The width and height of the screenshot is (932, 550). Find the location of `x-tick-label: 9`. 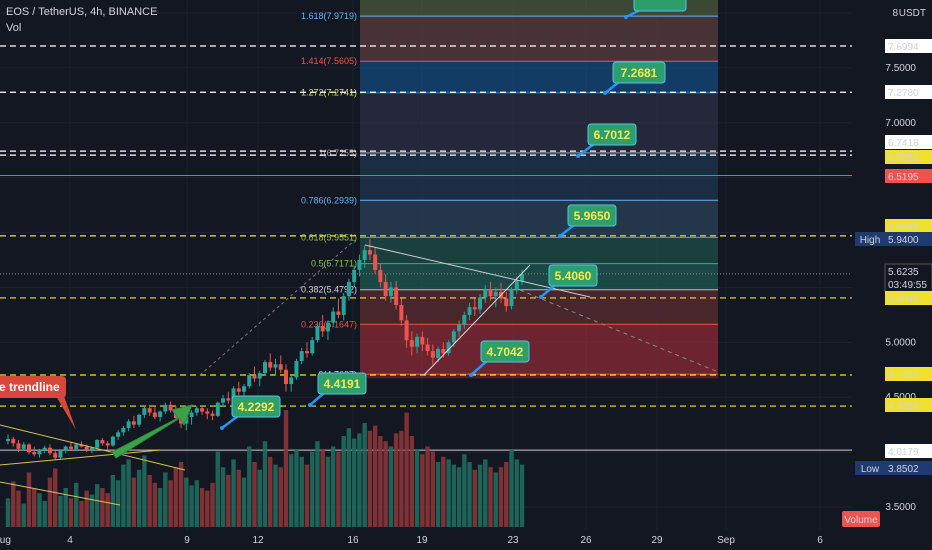

x-tick-label: 9 is located at coordinates (187, 540).